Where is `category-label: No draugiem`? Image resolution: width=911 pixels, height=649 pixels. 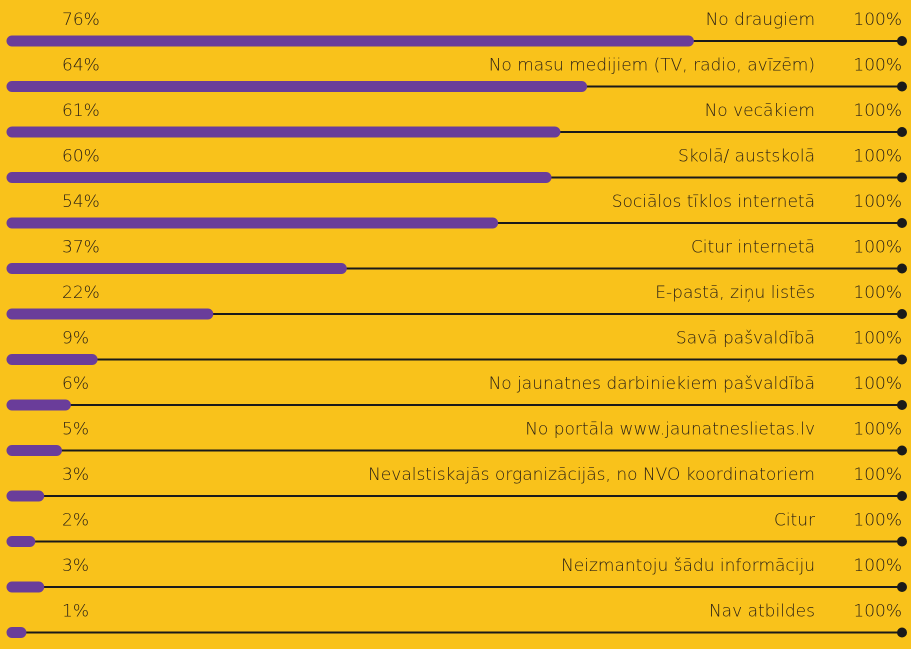
category-label: No draugiem is located at coordinates (760, 20).